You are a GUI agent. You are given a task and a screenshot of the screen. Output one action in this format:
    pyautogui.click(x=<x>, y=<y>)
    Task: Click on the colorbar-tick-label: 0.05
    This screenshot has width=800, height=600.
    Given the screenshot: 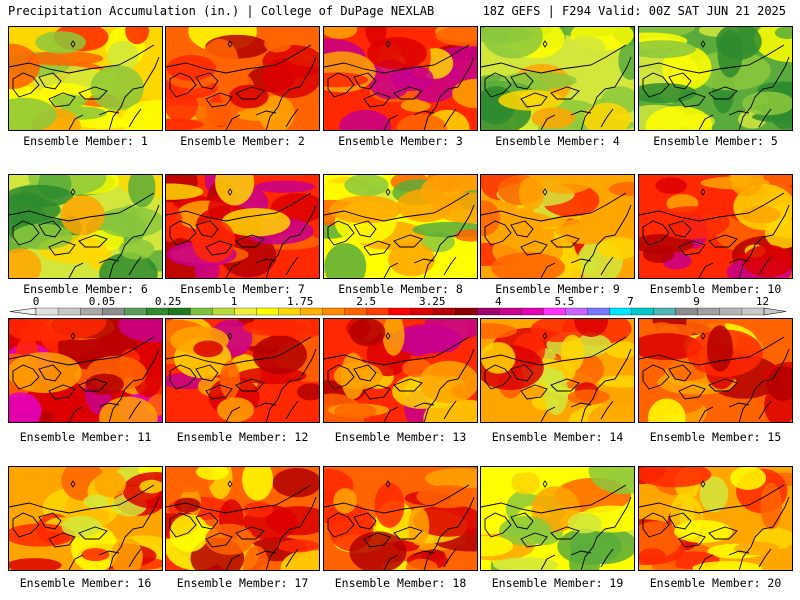 What is the action you would take?
    pyautogui.click(x=102, y=301)
    